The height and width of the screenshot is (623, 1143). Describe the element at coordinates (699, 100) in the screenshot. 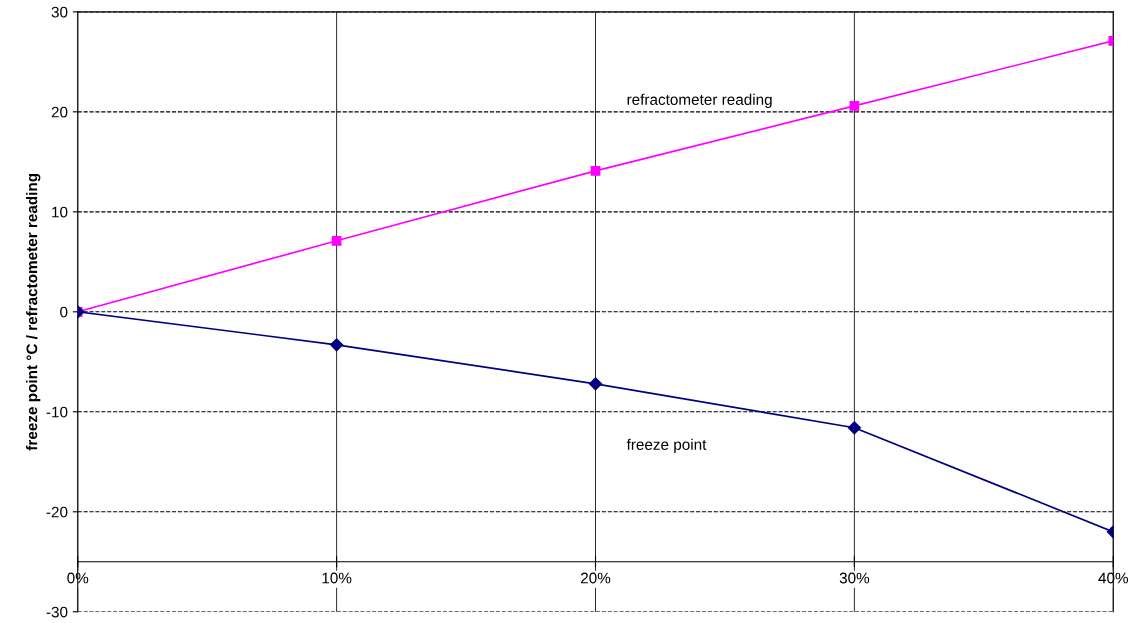

I see `series-label: refractometer reading` at that location.